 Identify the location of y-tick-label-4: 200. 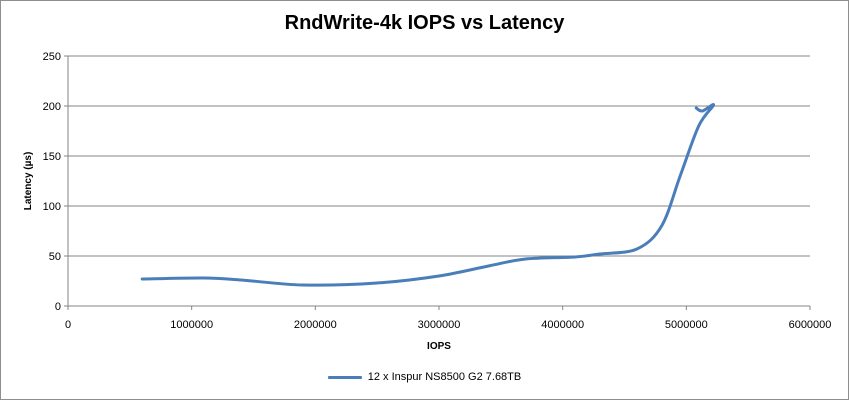
(52, 107).